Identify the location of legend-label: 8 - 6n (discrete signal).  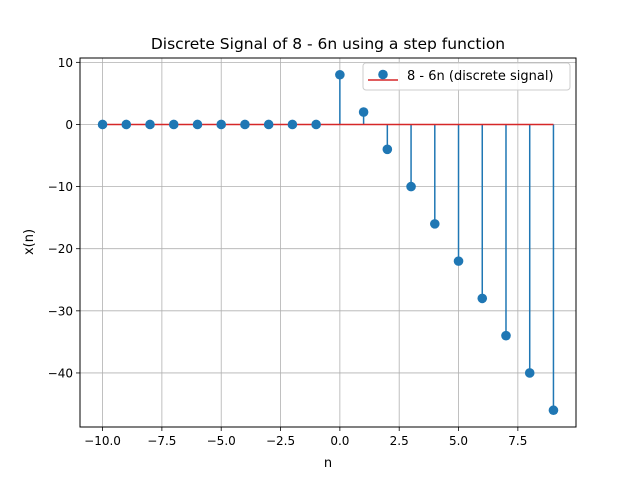
(480, 76).